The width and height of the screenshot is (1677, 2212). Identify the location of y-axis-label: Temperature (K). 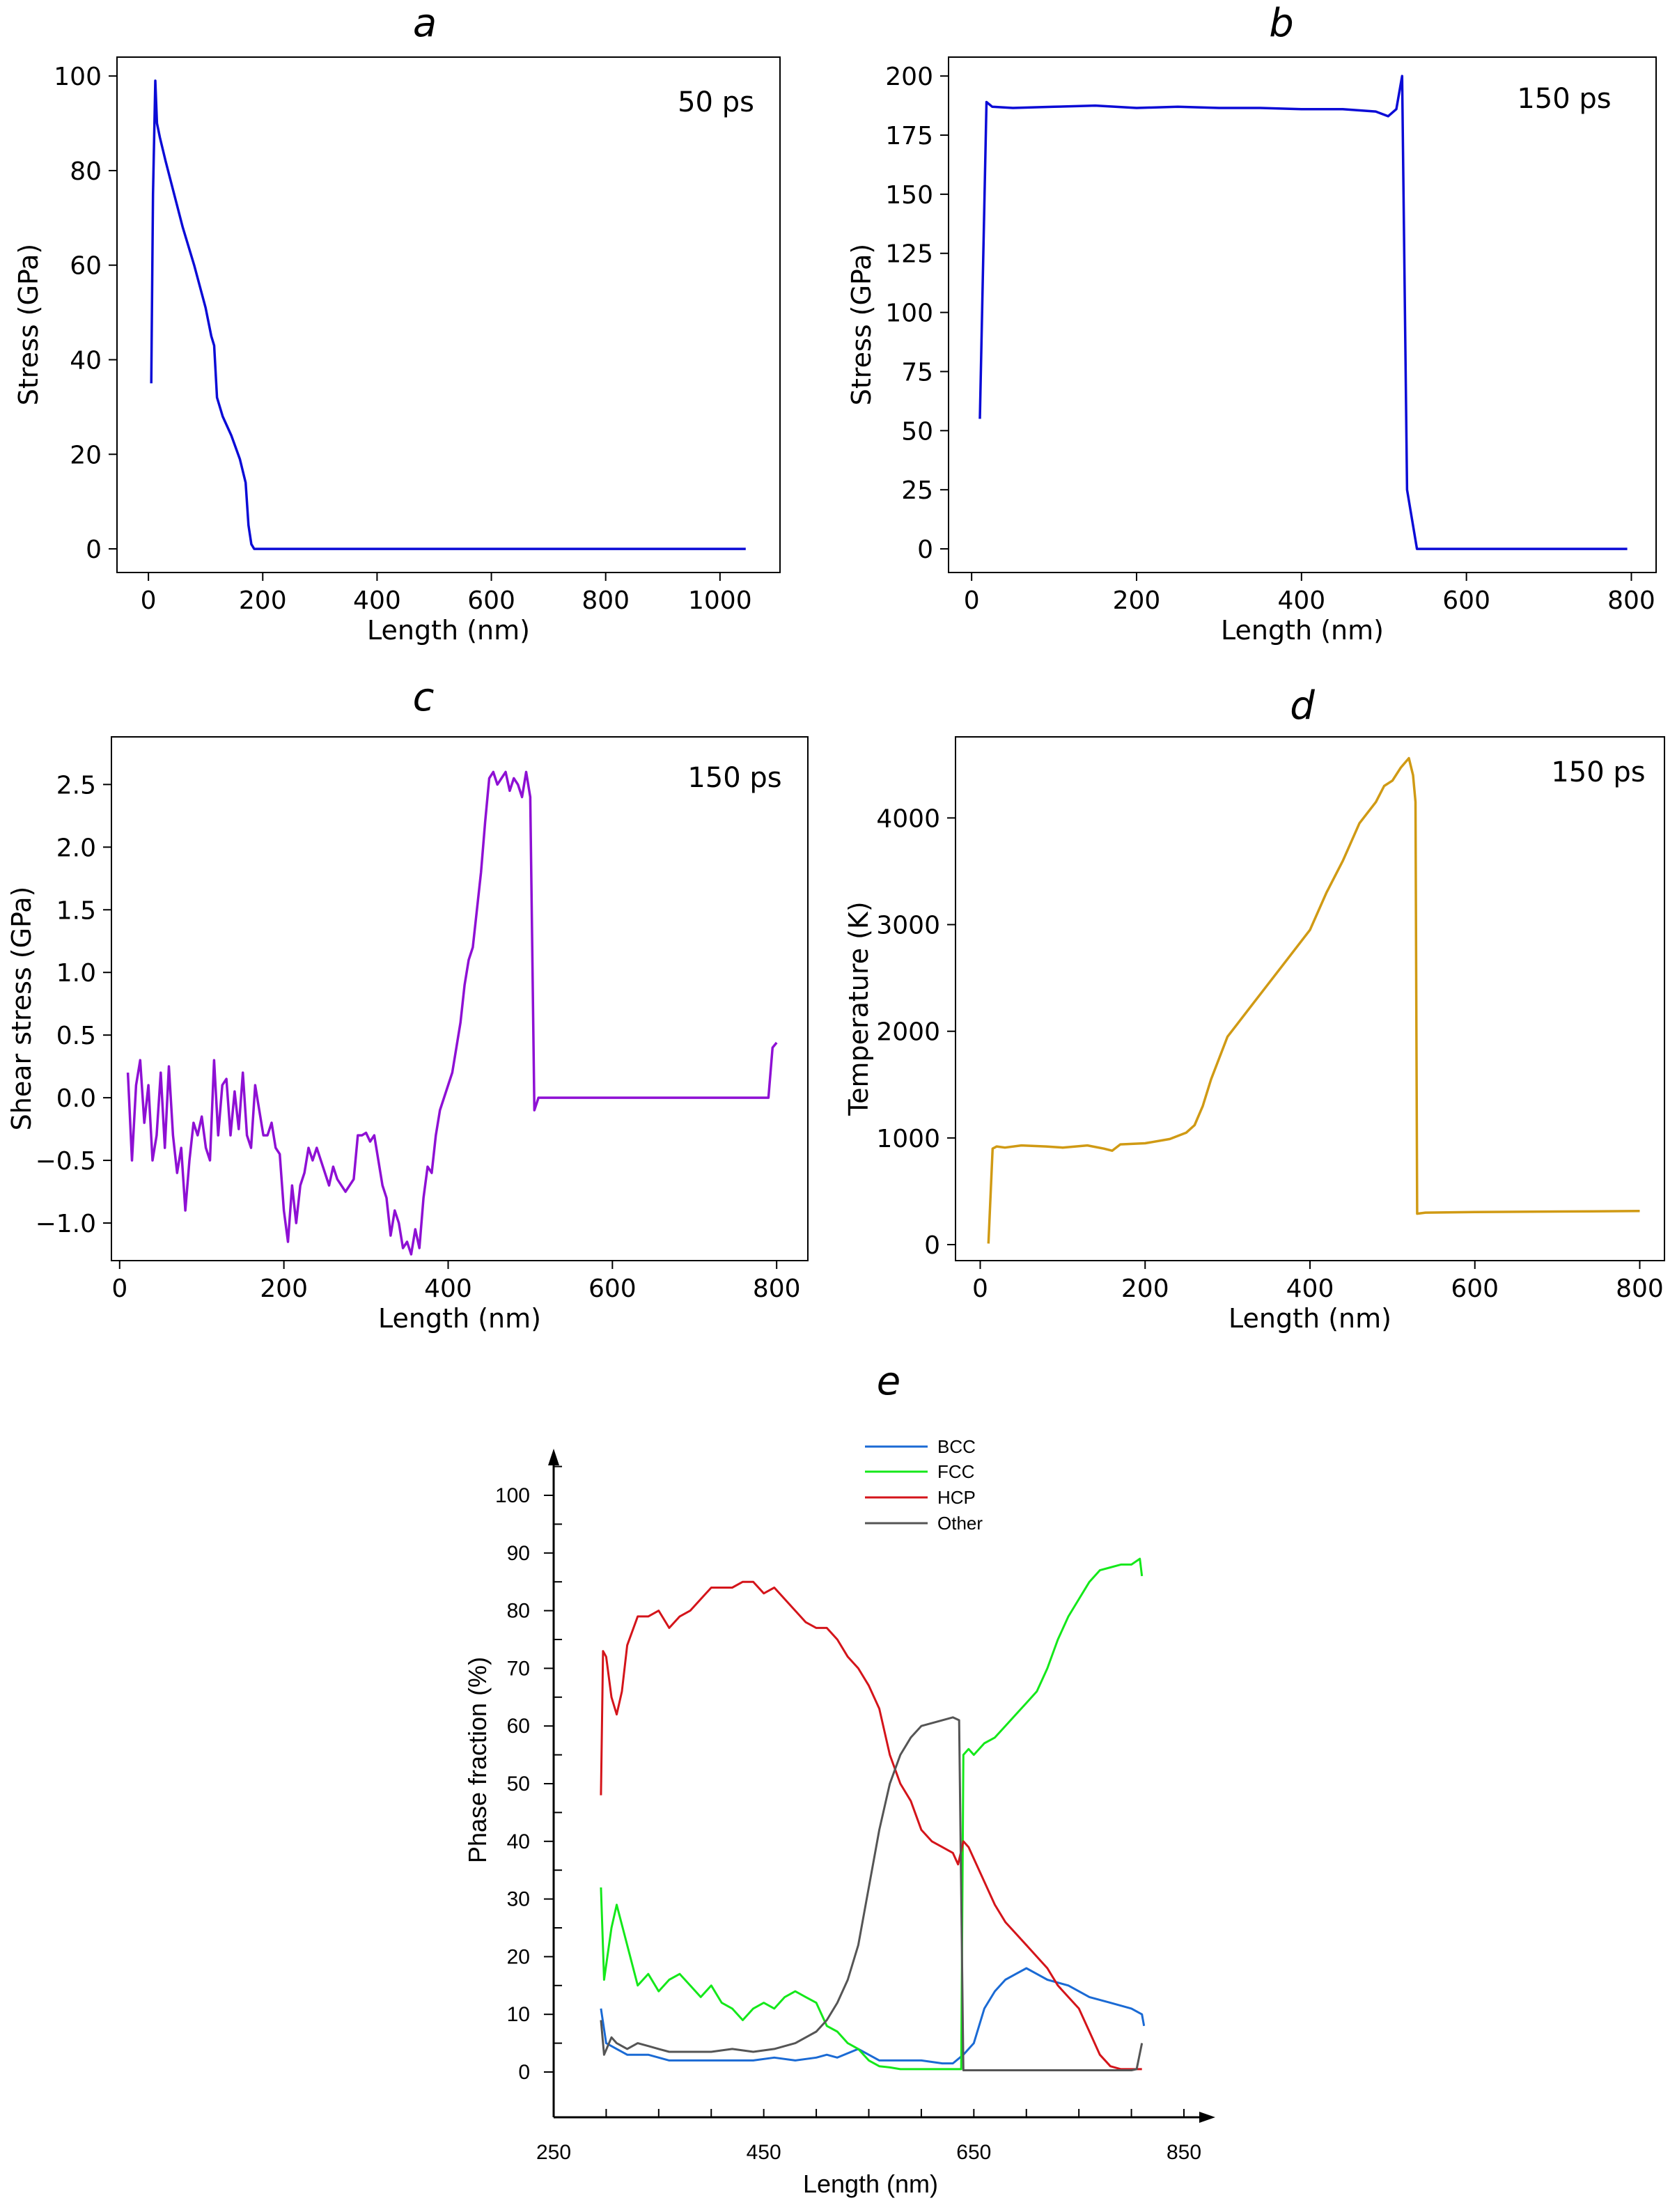
(858, 1008).